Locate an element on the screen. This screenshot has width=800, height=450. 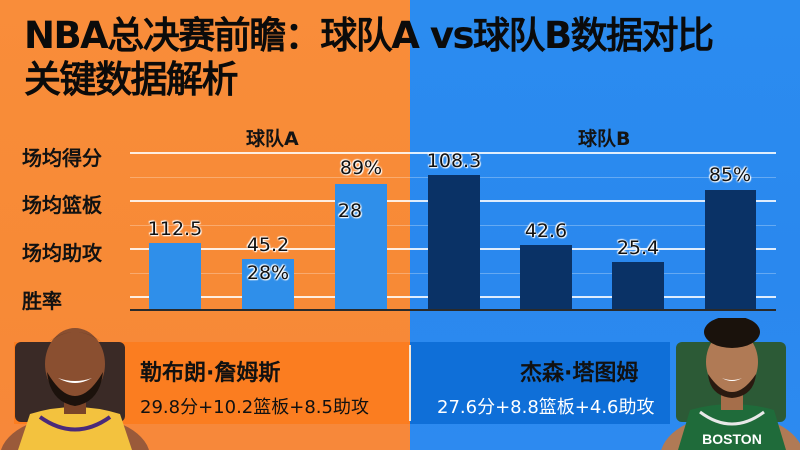
y-label-points: 场均得分 is located at coordinates (62, 158).